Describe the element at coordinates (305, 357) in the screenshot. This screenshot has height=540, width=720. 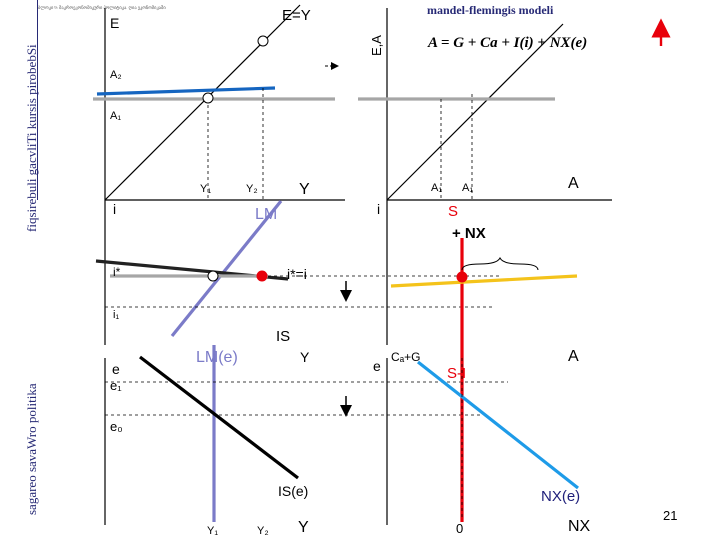
I see `label-y-bottom-middle: Y` at that location.